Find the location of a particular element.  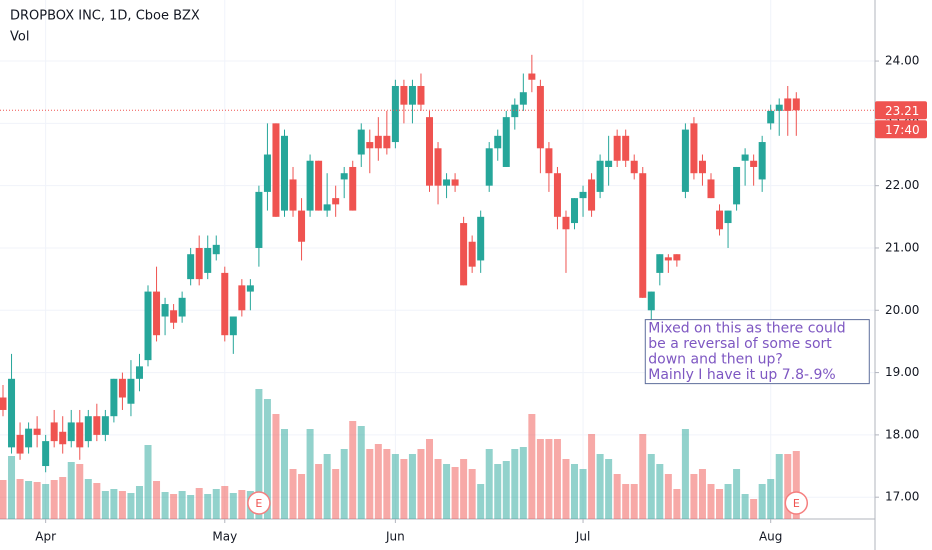

y-tick-label: 20.00 is located at coordinates (902, 310).